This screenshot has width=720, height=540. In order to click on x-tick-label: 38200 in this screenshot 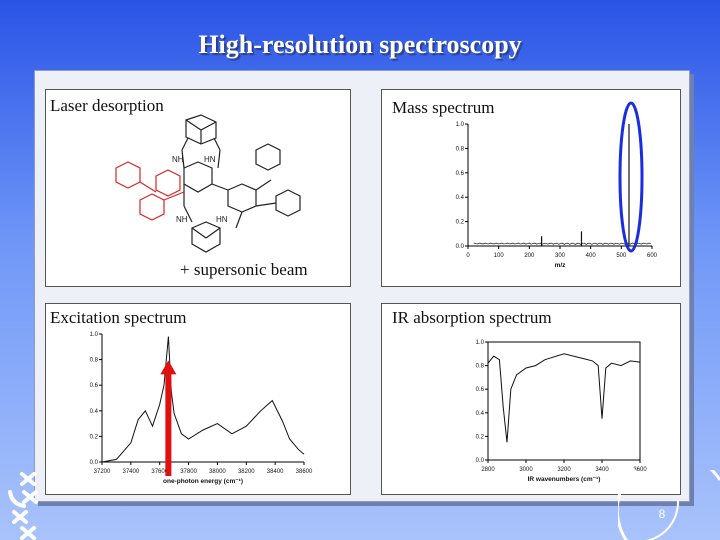, I will do `click(246, 472)`.